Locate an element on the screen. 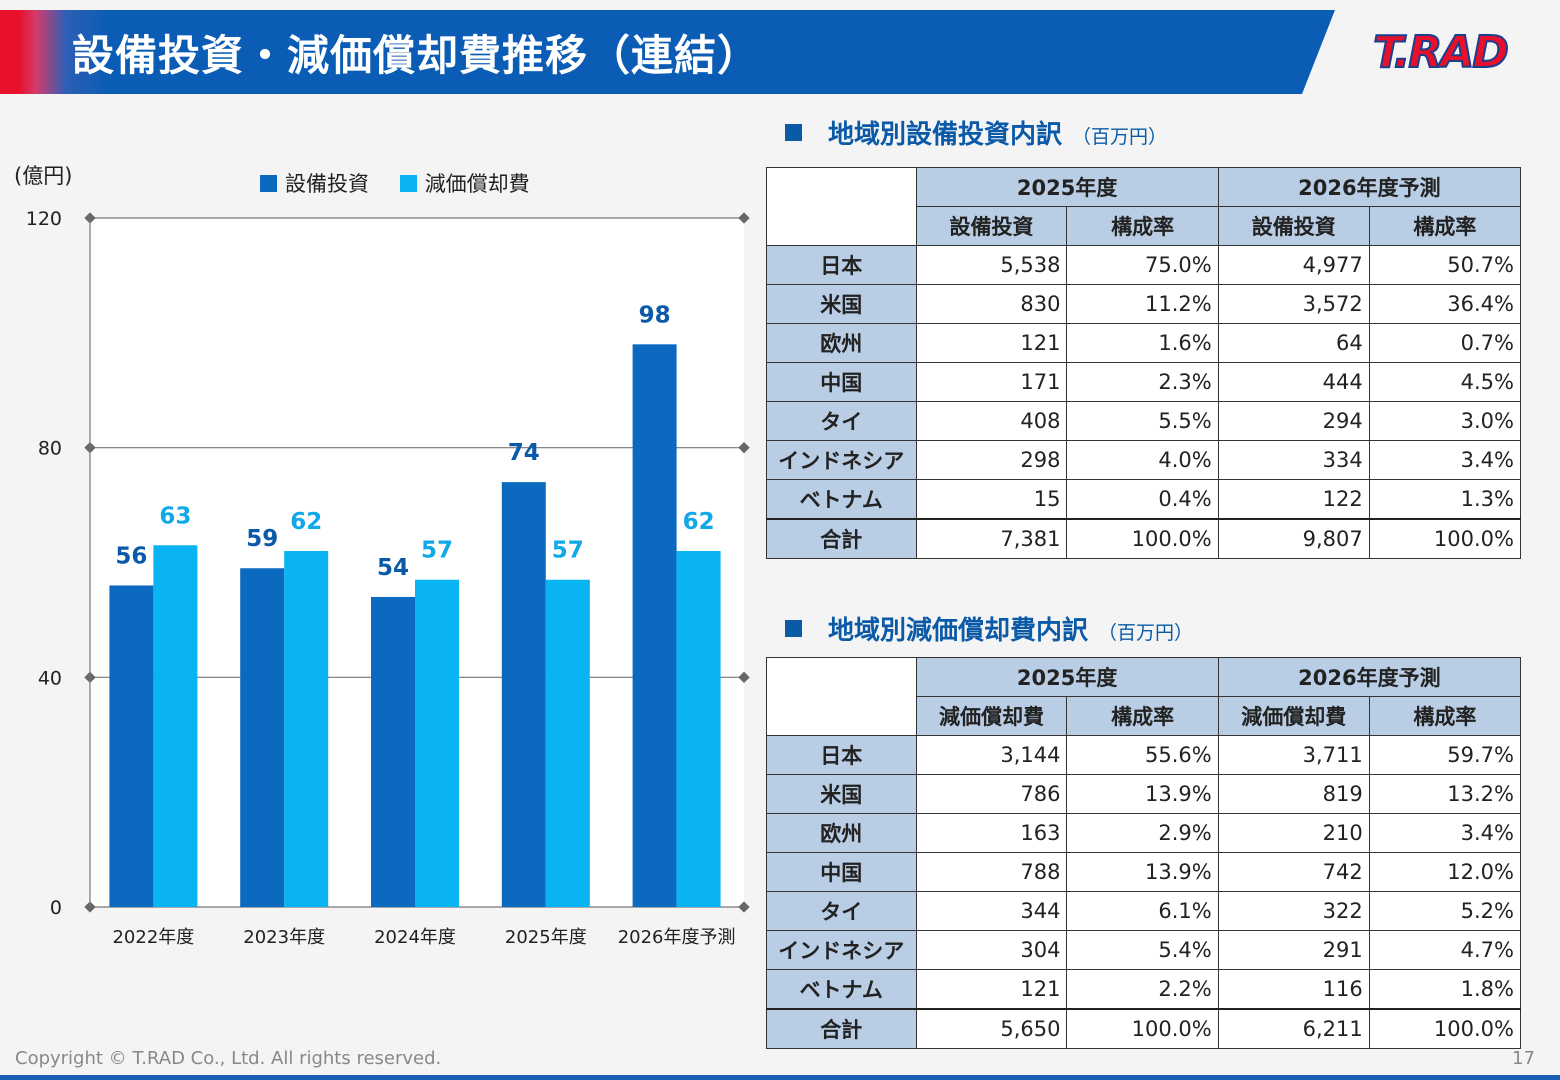 This screenshot has height=1080, width=1560. table-cell: 171 is located at coordinates (991, 382).